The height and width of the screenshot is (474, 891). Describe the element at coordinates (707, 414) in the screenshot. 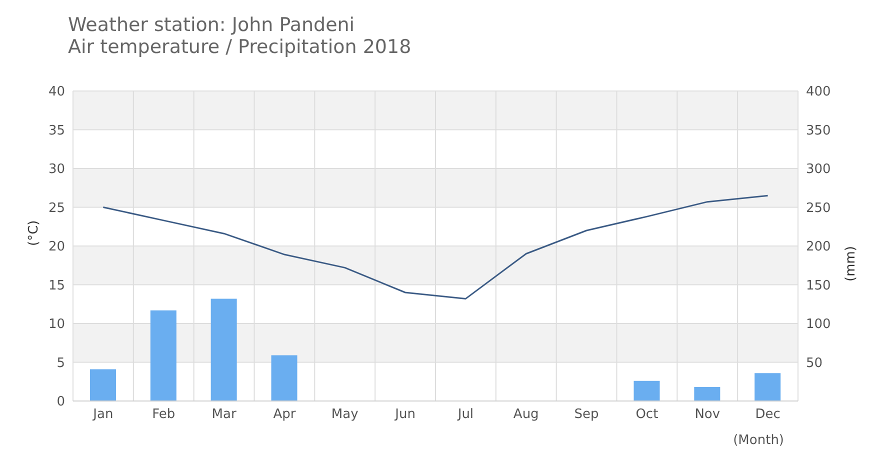

I see `x-tick-label: Nov` at that location.